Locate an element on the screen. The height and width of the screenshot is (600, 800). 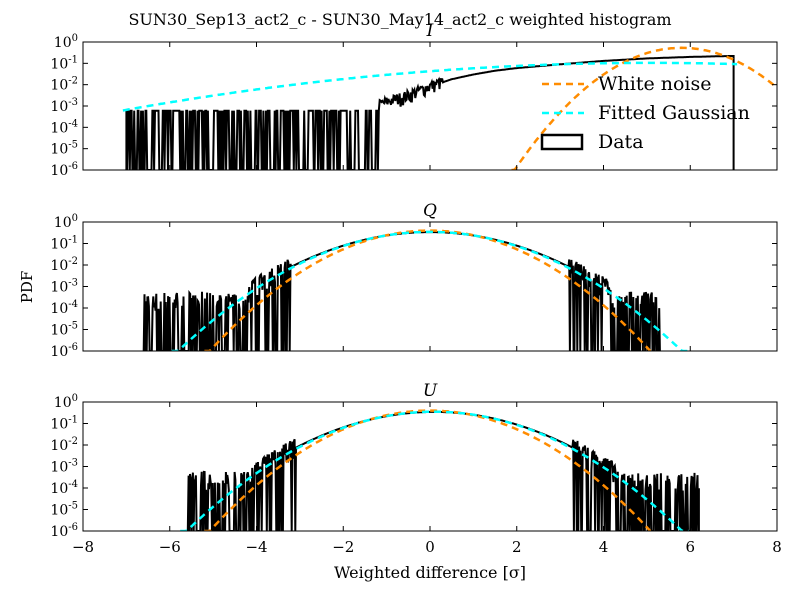
panel-title: I is located at coordinates (430, 31).